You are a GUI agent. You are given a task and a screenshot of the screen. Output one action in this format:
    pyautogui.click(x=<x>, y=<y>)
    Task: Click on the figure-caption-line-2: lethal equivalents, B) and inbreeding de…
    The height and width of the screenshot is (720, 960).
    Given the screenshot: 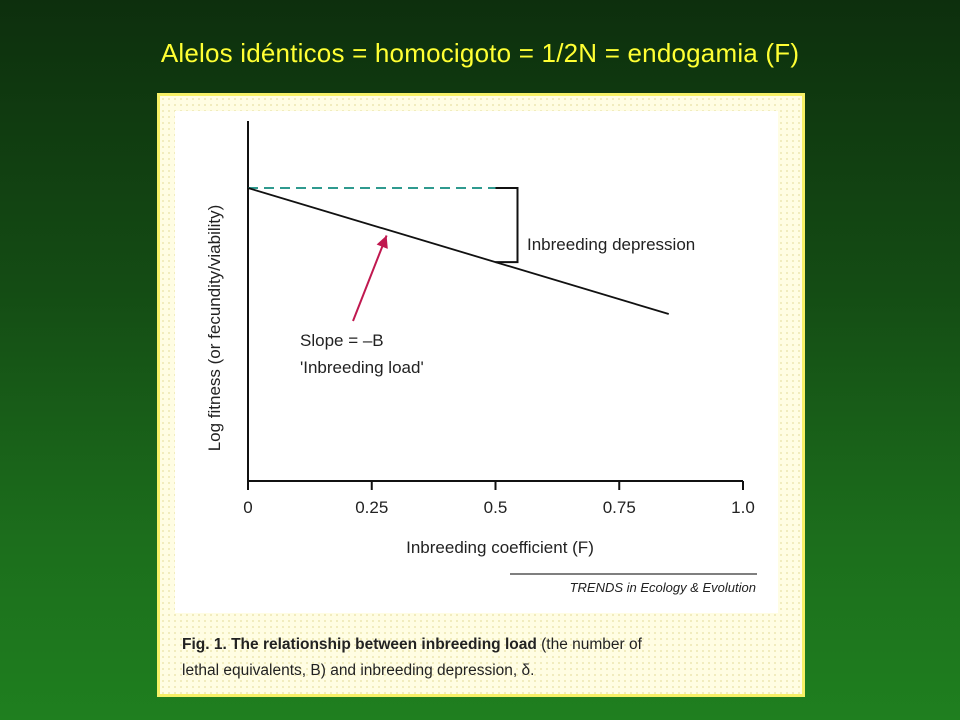 What is the action you would take?
    pyautogui.click(x=358, y=670)
    